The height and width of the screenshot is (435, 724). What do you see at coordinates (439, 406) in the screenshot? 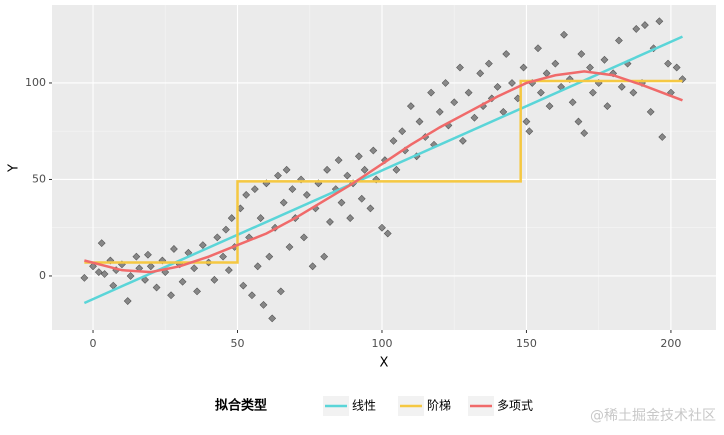
I see `legend-label: 阶梯` at bounding box center [439, 406].